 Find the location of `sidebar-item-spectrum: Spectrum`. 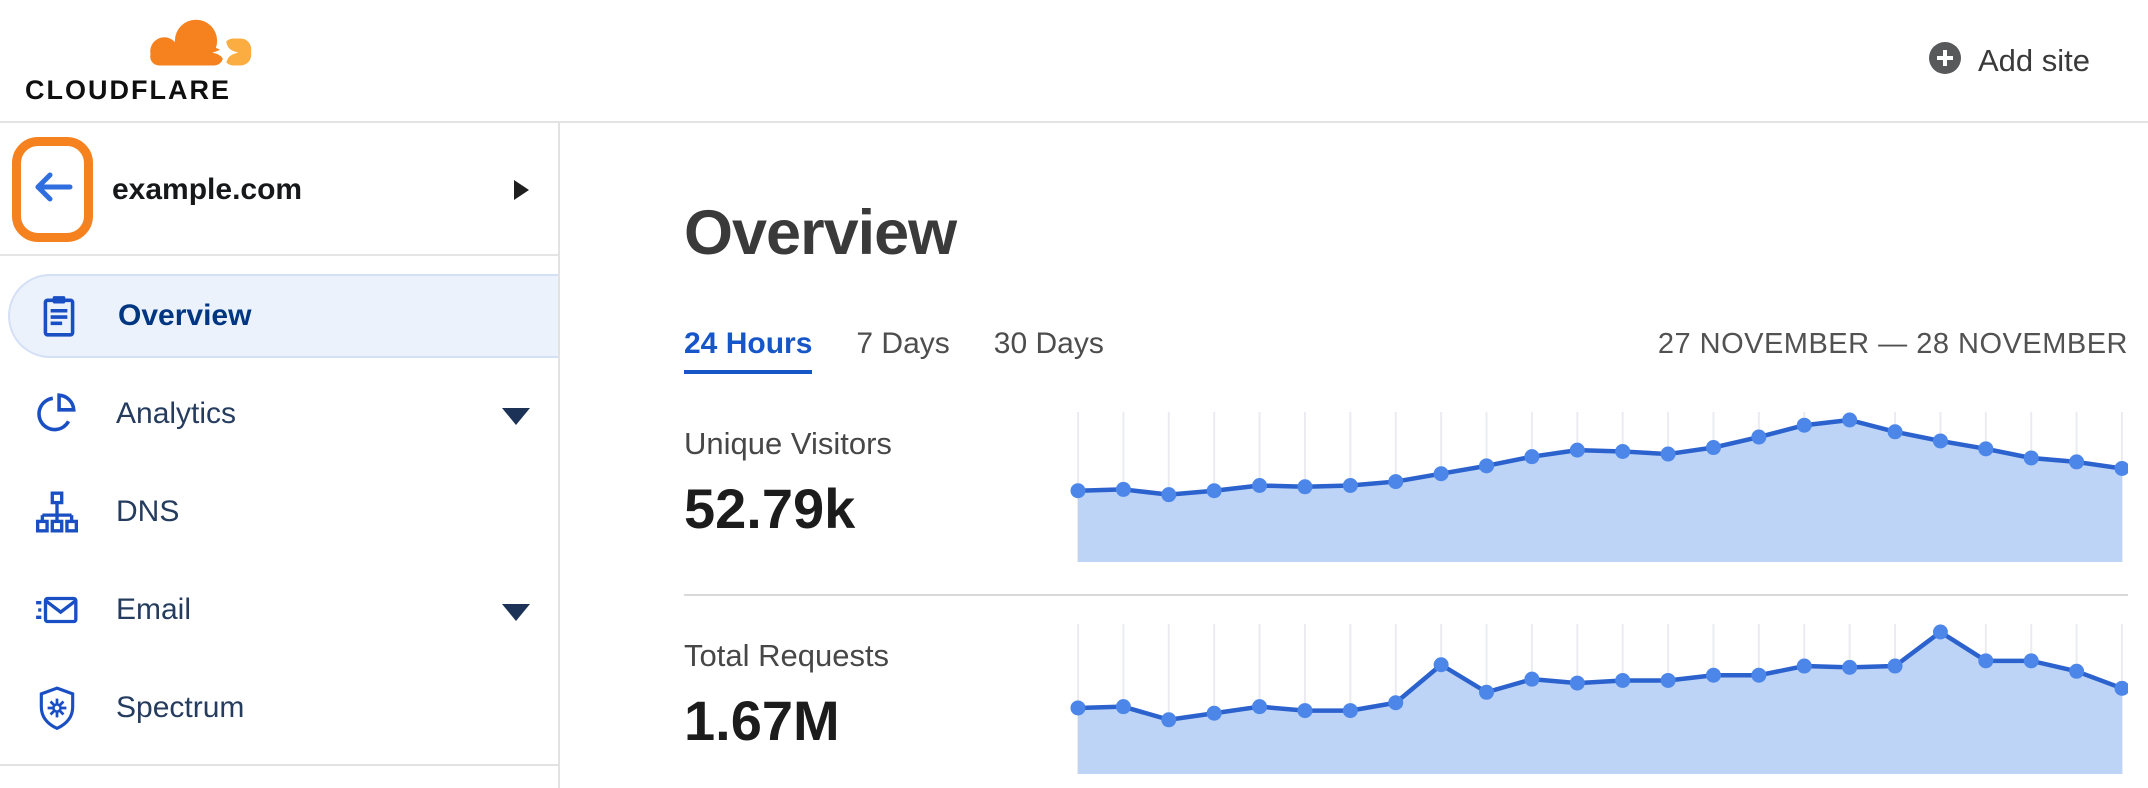

sidebar-item-spectrum: Spectrum is located at coordinates (279, 708).